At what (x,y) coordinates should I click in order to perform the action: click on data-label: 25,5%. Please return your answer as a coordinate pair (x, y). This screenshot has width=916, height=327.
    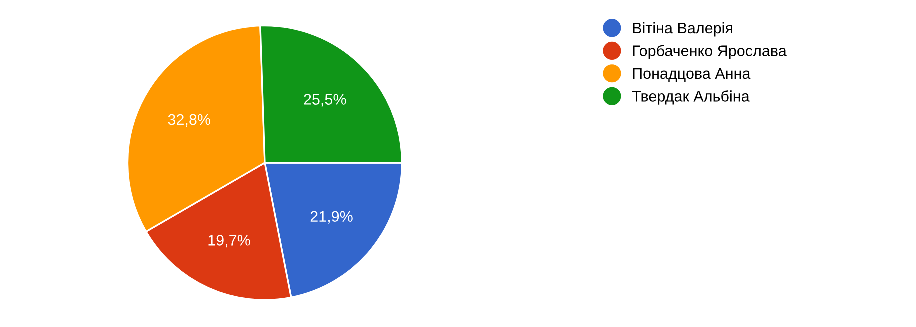
    Looking at the image, I should click on (325, 100).